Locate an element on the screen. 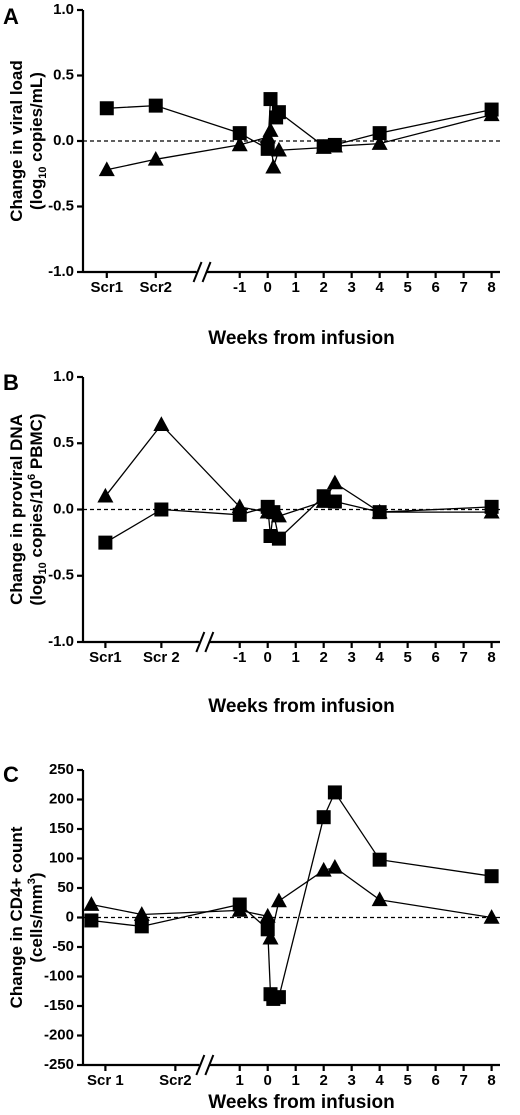 The width and height of the screenshot is (520, 1115). panel-label: B is located at coordinates (11, 382).